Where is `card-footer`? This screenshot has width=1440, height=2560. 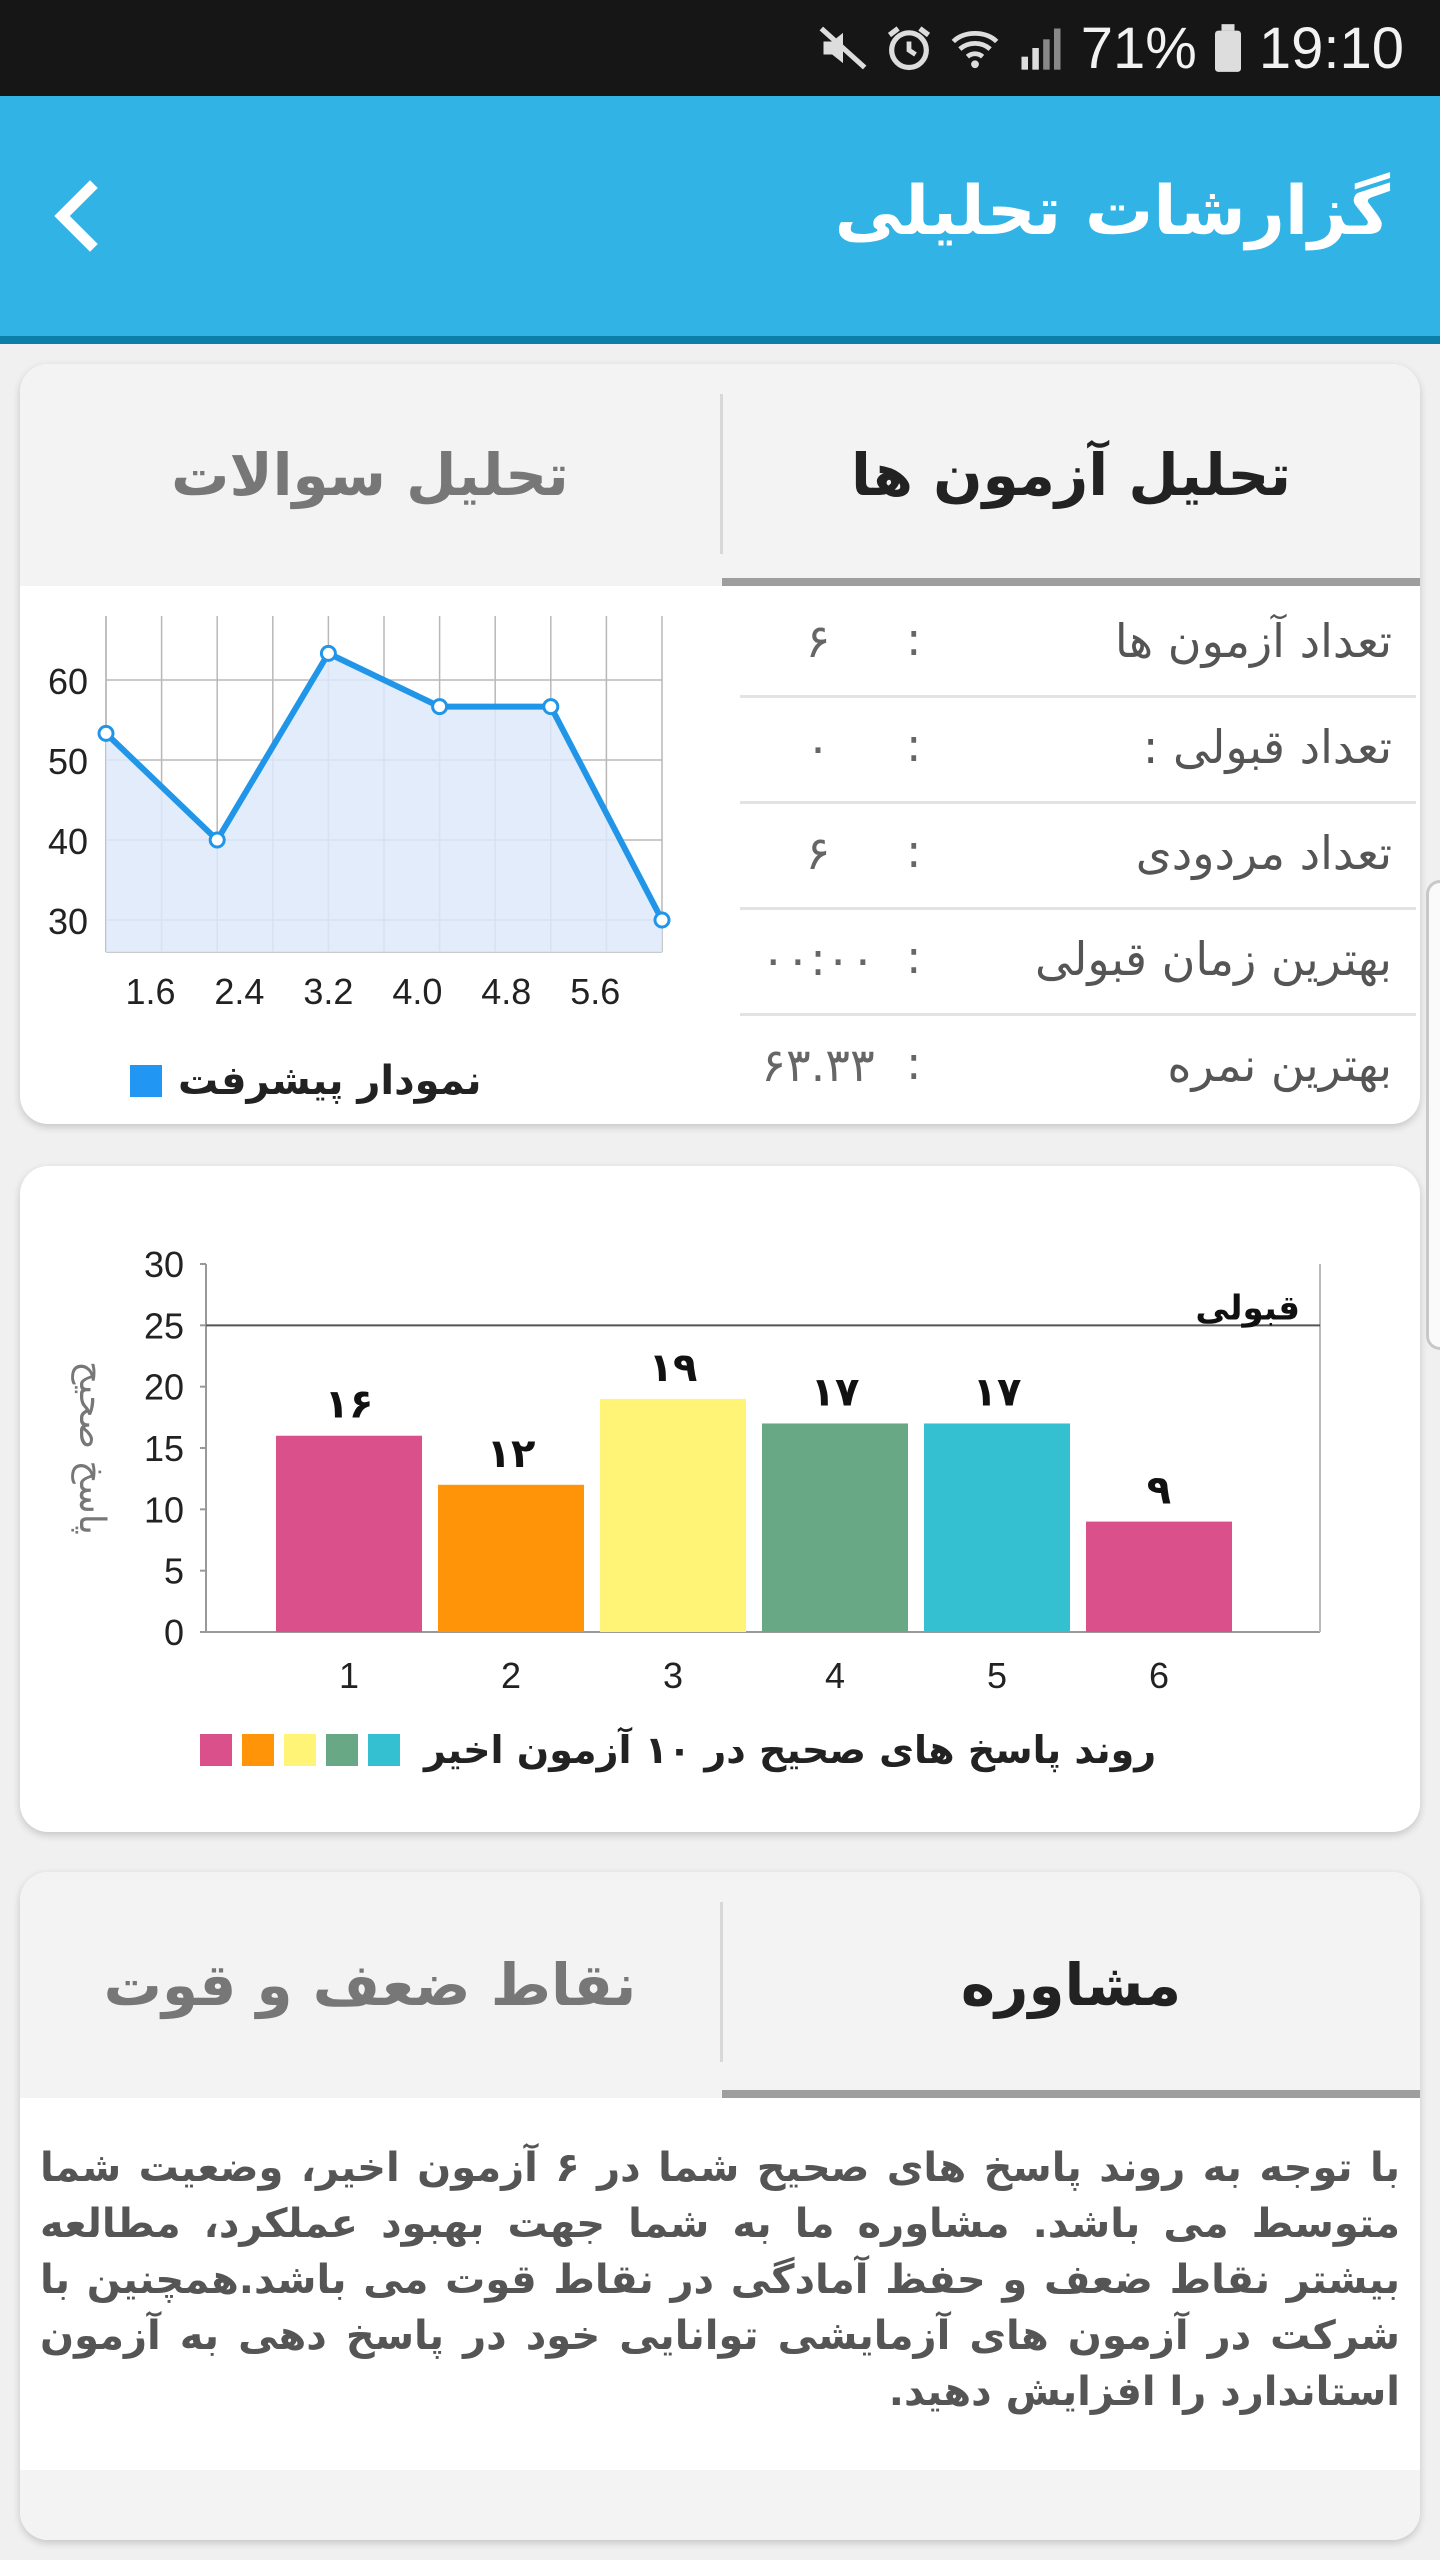 card-footer is located at coordinates (720, 2505).